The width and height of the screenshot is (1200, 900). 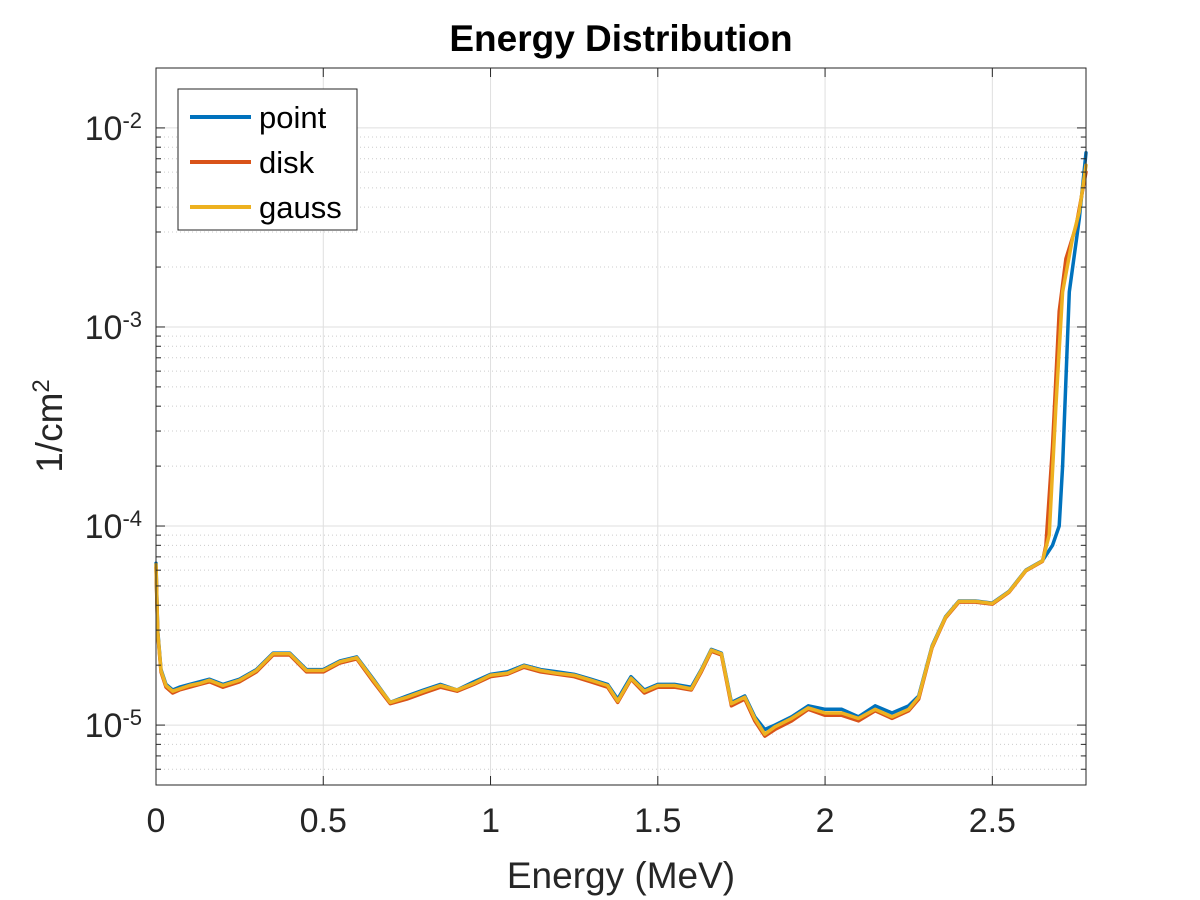 I want to click on y-tick-label-exponent: -2, so click(x=132, y=119).